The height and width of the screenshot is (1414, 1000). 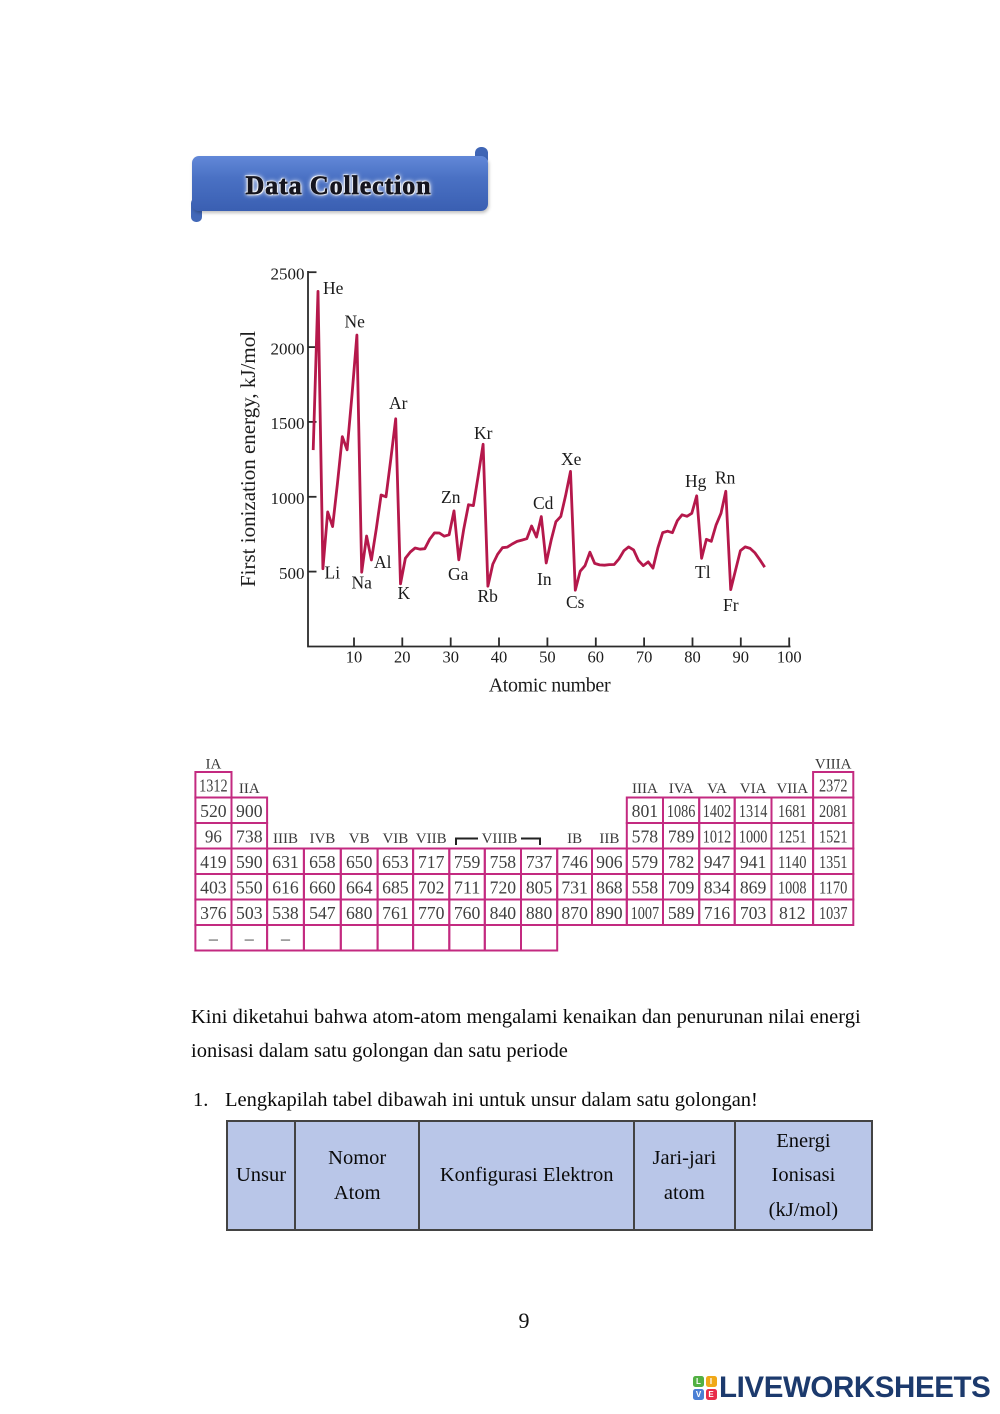 I want to click on svg-text: 703, so click(x=753, y=913).